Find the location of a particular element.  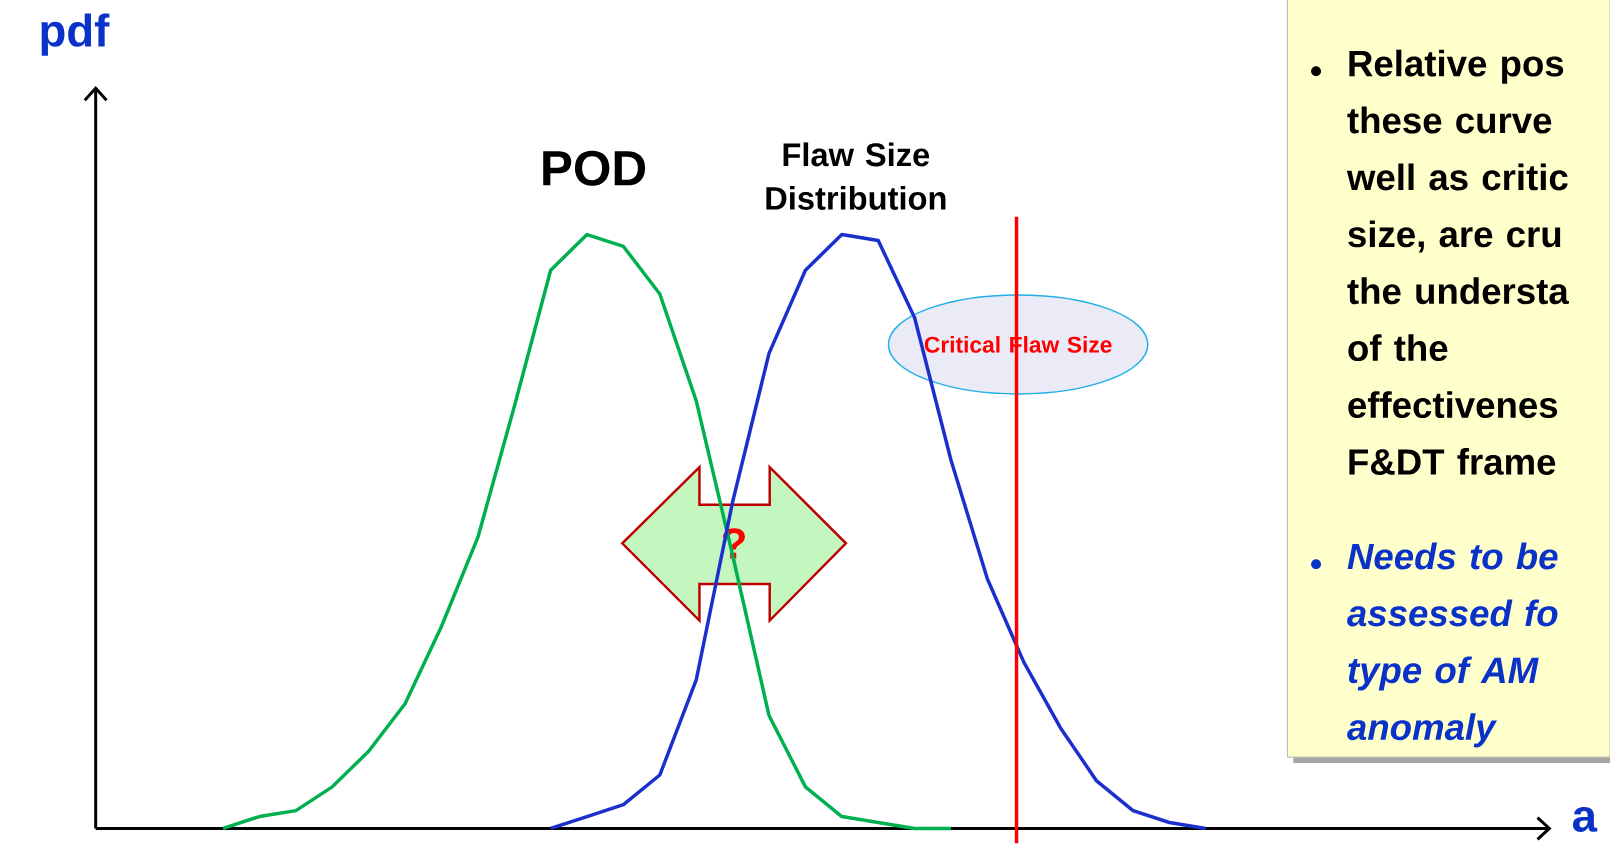

y-axis-title: pdf is located at coordinates (75, 34).